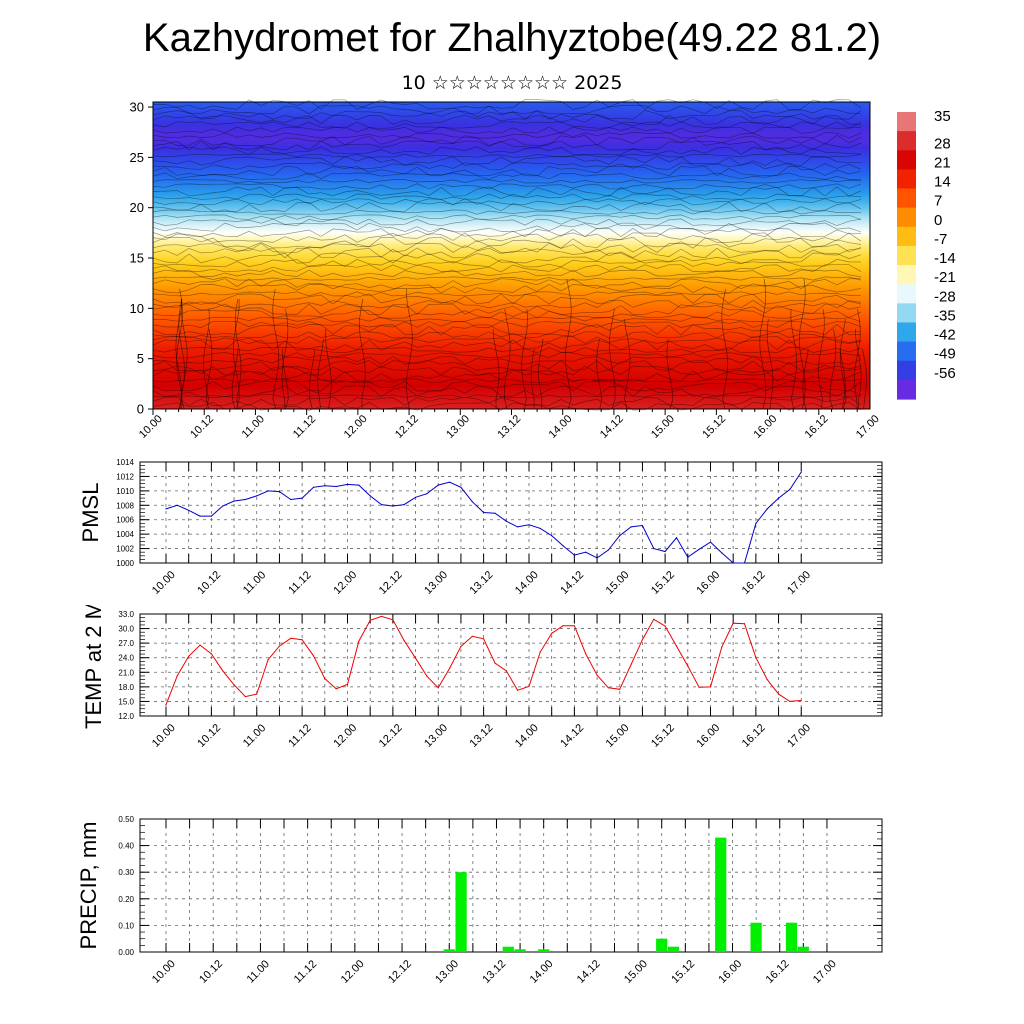 This screenshot has width=1024, height=1024. What do you see at coordinates (926, 254) in the screenshot?
I see `colorbar: 35 28 21 14 7 0 -7 -14 -21 -28 -35 -42 -49 -56` at bounding box center [926, 254].